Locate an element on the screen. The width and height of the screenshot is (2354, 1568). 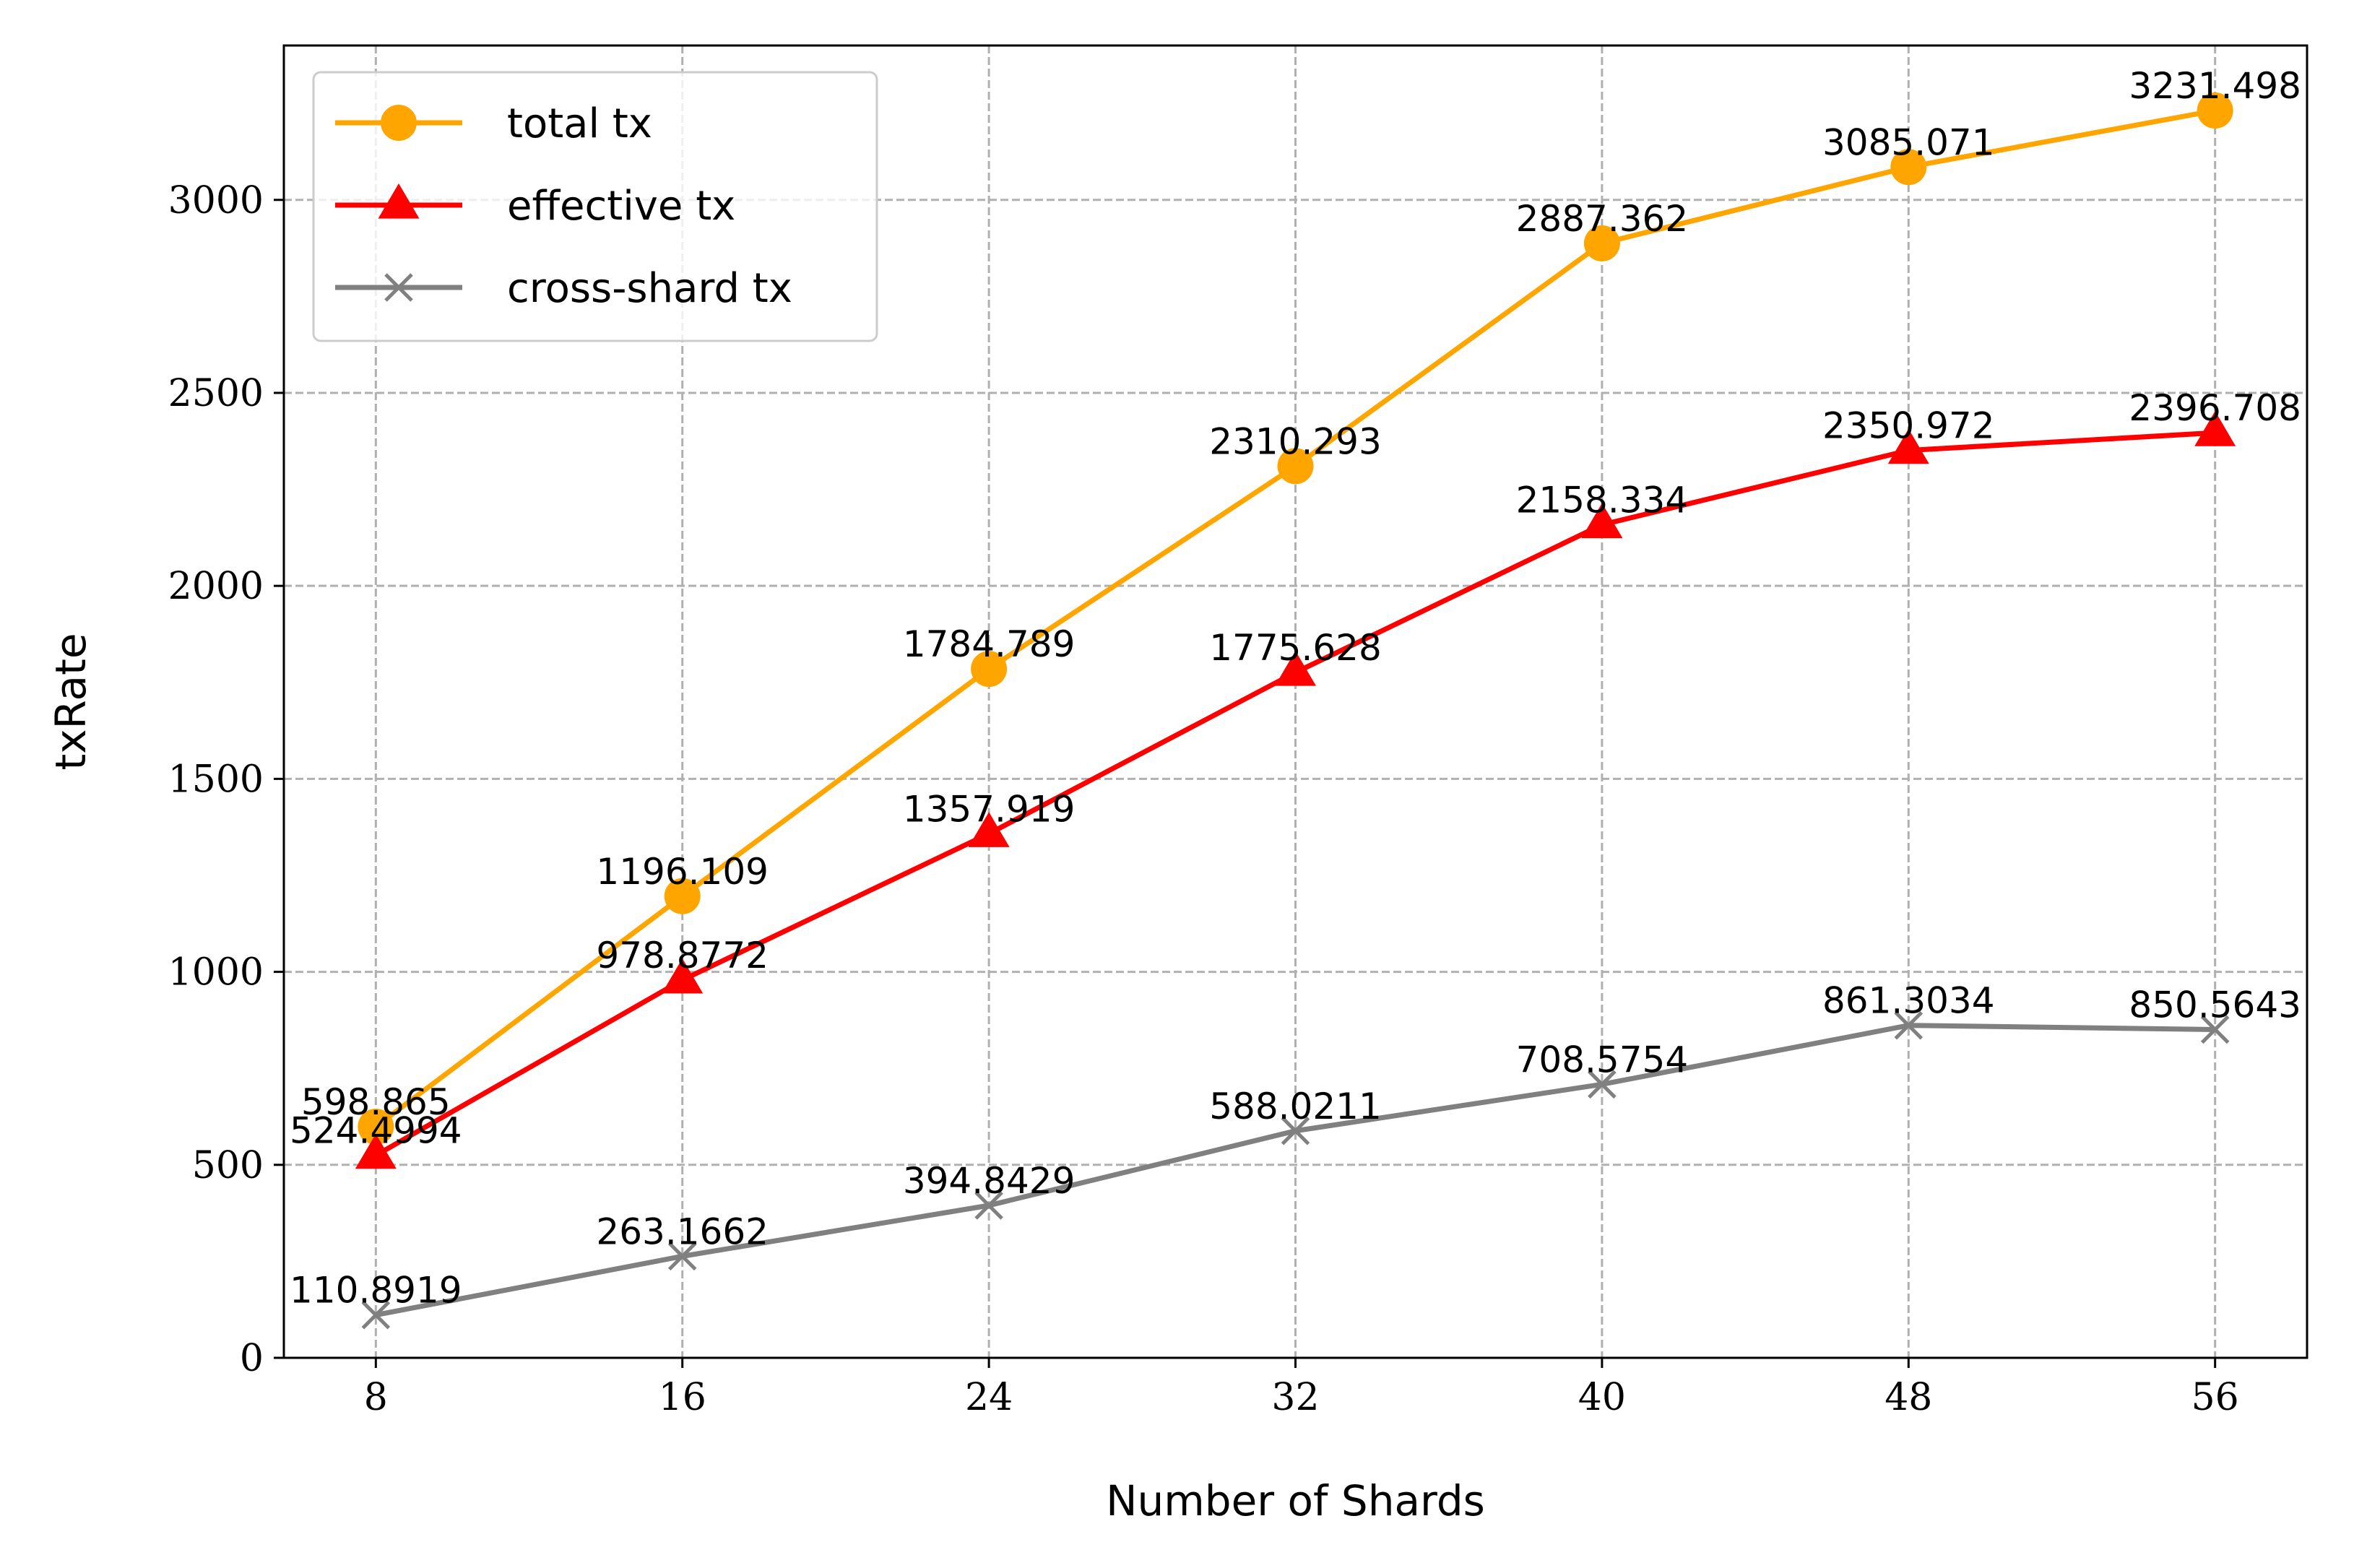
legend-label-cross-shard-tx: cross-shard tx is located at coordinates (650, 288).